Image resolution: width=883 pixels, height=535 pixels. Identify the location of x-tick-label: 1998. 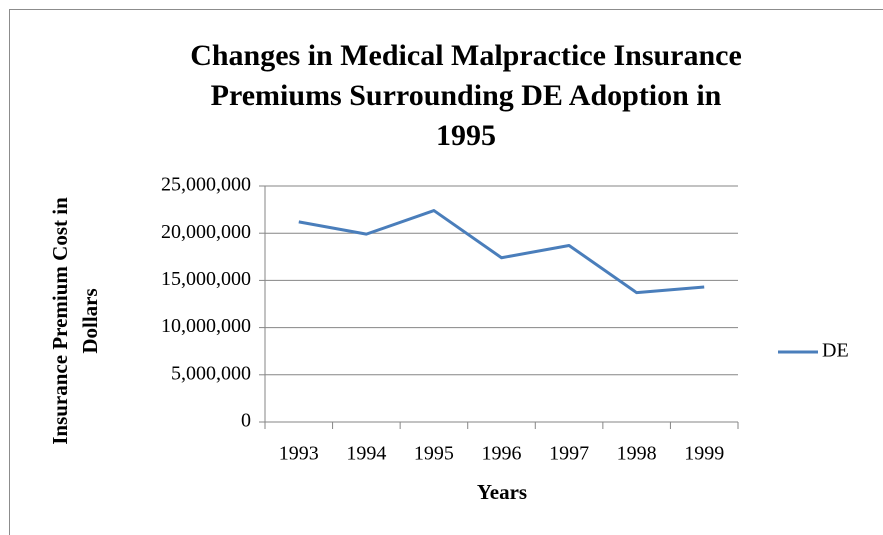
(637, 454).